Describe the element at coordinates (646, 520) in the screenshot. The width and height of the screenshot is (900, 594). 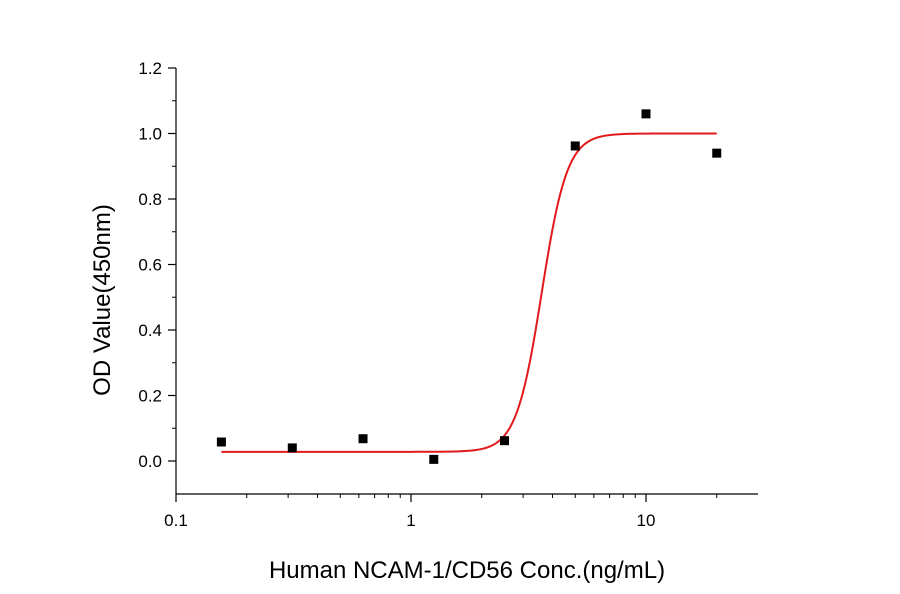
I see `x-tick-label: 10` at that location.